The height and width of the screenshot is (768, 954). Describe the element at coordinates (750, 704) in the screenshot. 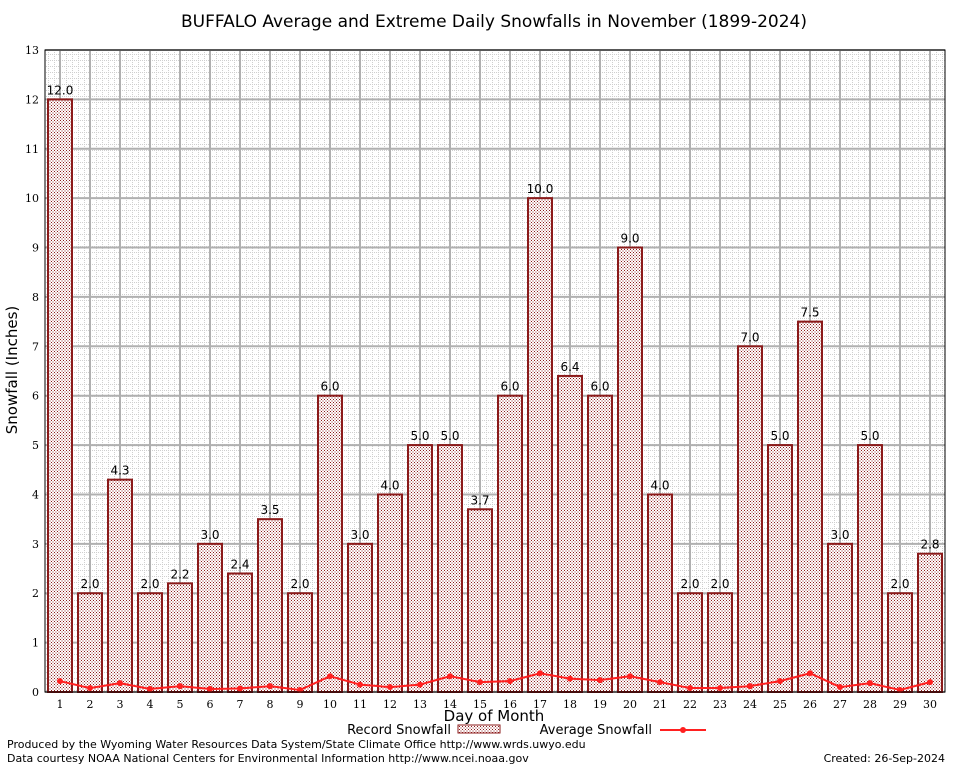

I see `x-tick-label: 24` at that location.